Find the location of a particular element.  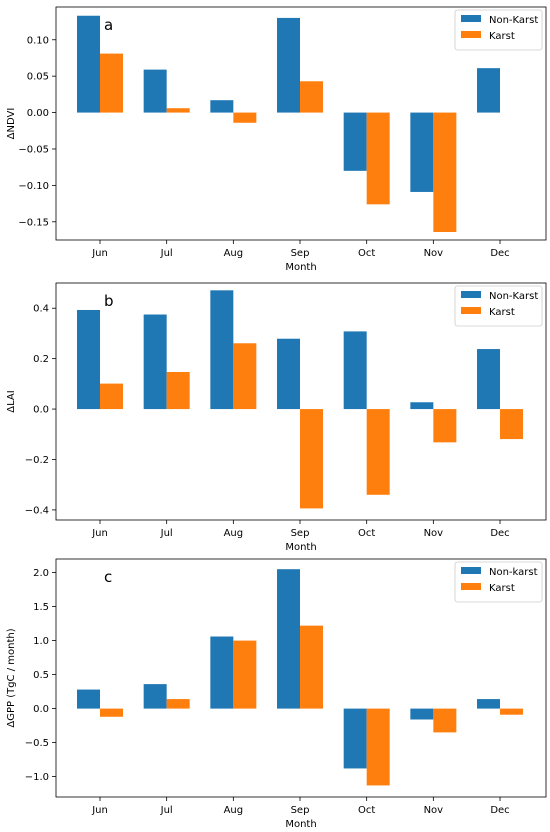

y-tick-label: −0.05 is located at coordinates (33, 149).